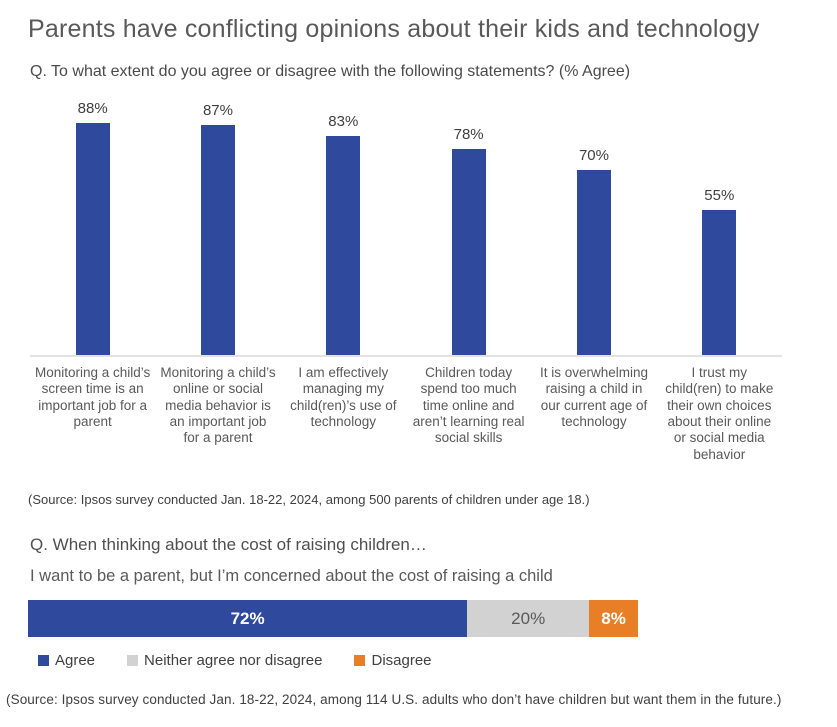 The width and height of the screenshot is (837, 727). What do you see at coordinates (343, 121) in the screenshot?
I see `bar-value-label: 83%` at bounding box center [343, 121].